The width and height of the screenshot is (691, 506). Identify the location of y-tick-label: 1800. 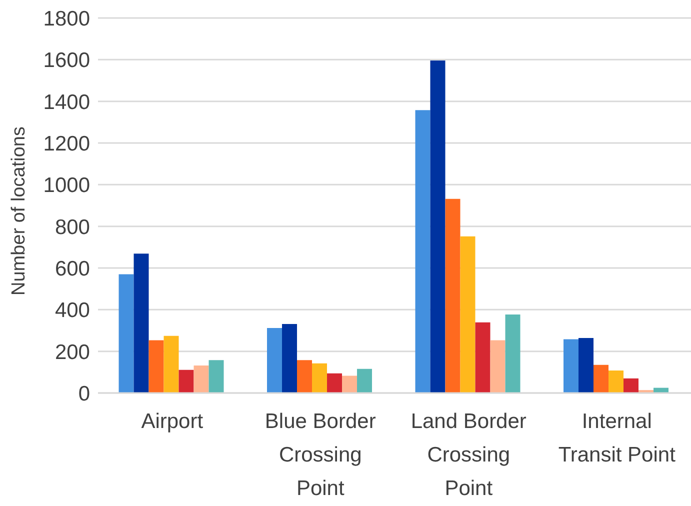
(66, 18).